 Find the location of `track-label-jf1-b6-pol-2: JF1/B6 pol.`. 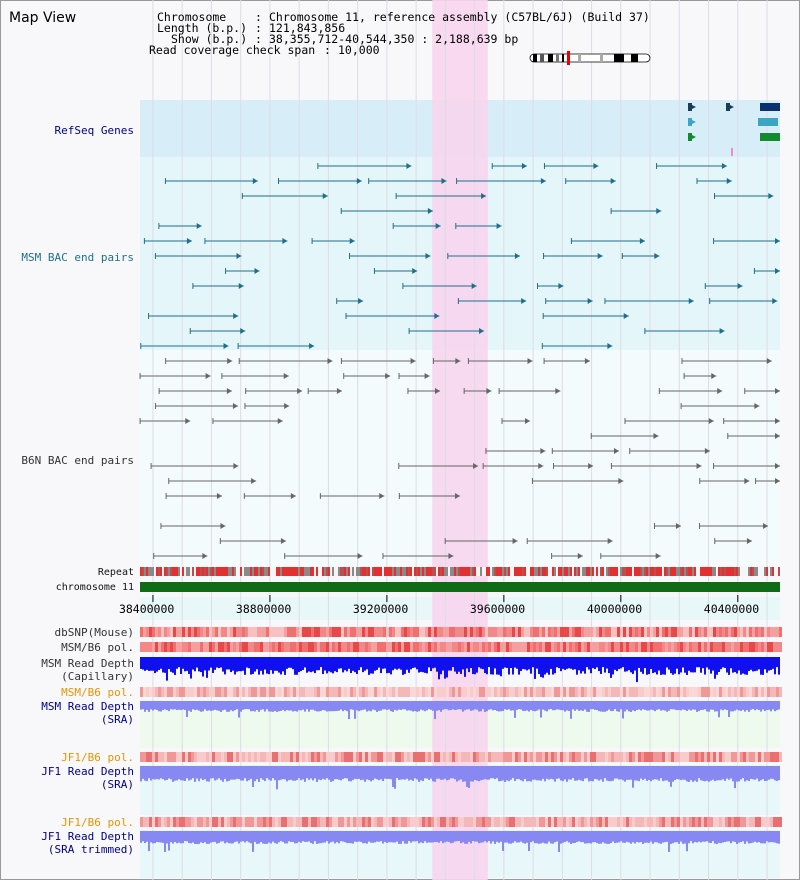

track-label-jf1-b6-pol-2: JF1/B6 pol. is located at coordinates (97, 822).